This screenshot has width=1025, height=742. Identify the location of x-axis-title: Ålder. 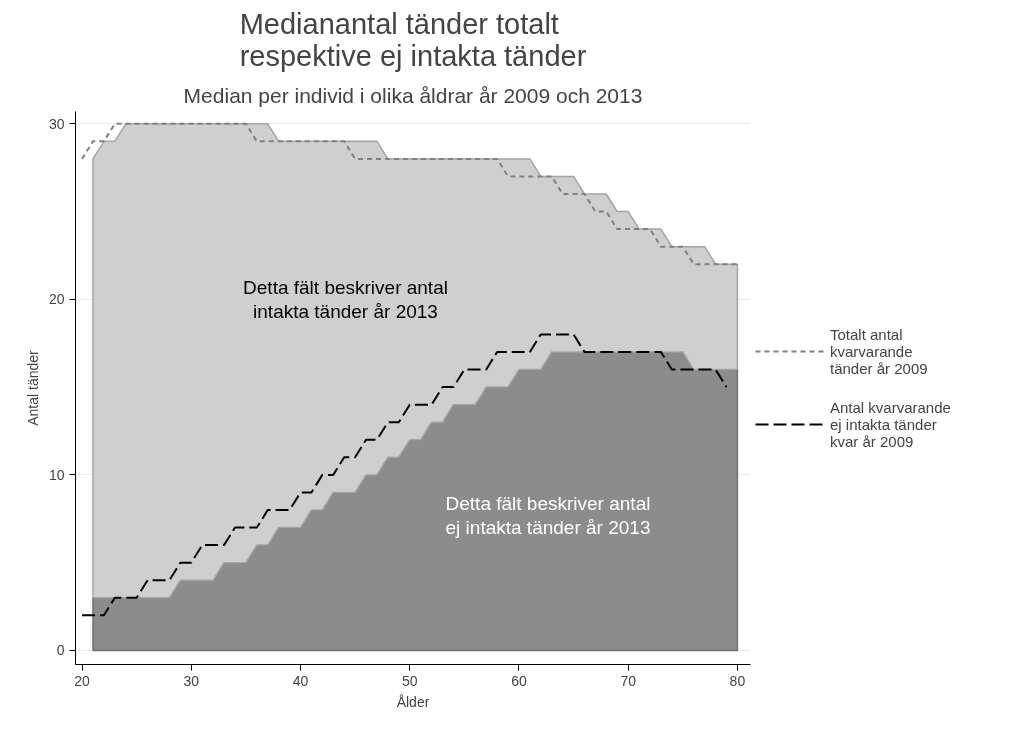
(413, 701).